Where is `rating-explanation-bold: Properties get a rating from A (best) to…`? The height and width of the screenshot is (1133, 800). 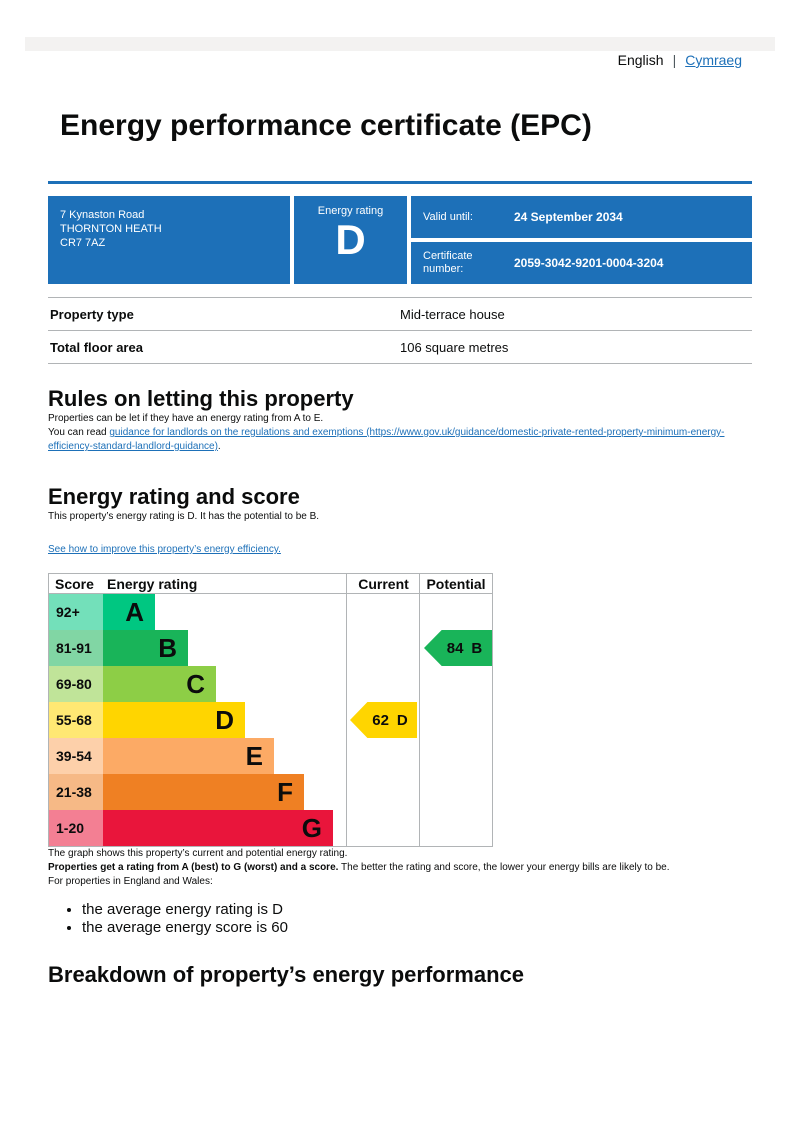
rating-explanation-bold: Properties get a rating from A (best) to… is located at coordinates (193, 867).